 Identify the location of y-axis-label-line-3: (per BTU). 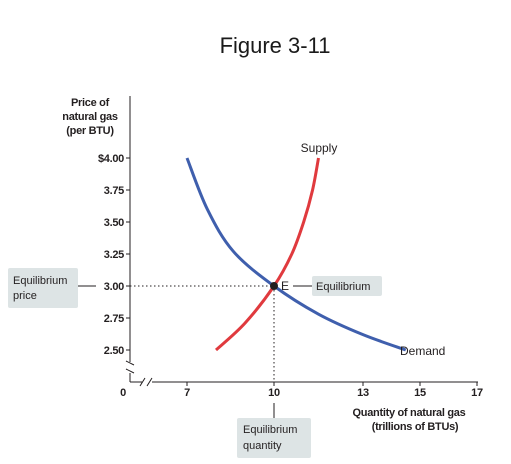
(90, 131).